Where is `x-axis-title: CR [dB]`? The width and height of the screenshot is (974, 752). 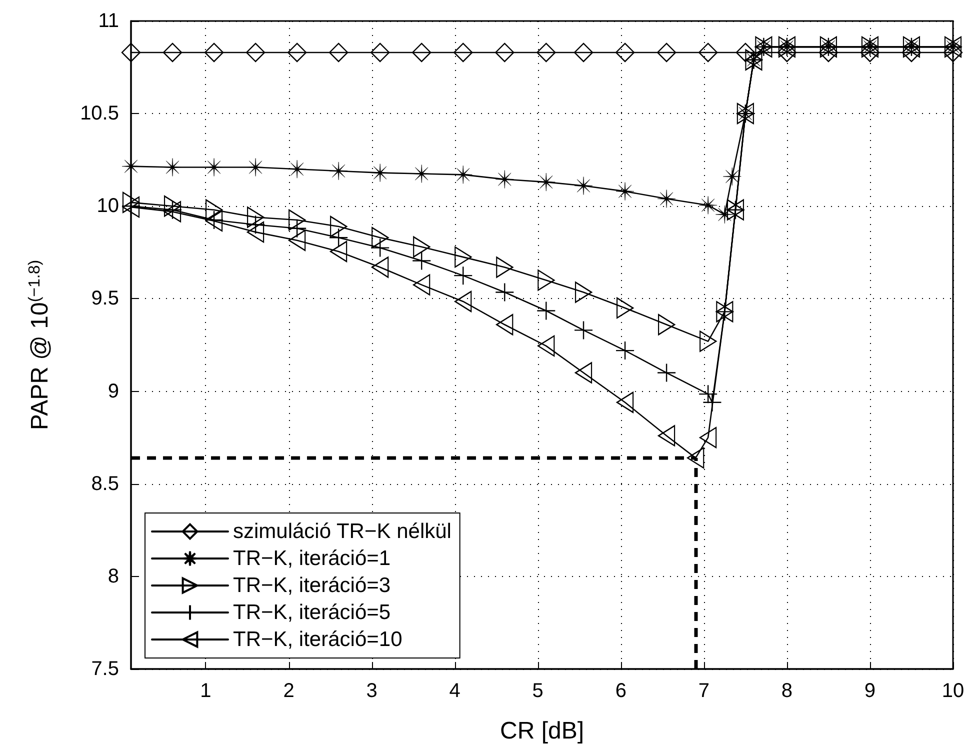
x-axis-title: CR [dB] is located at coordinates (542, 731).